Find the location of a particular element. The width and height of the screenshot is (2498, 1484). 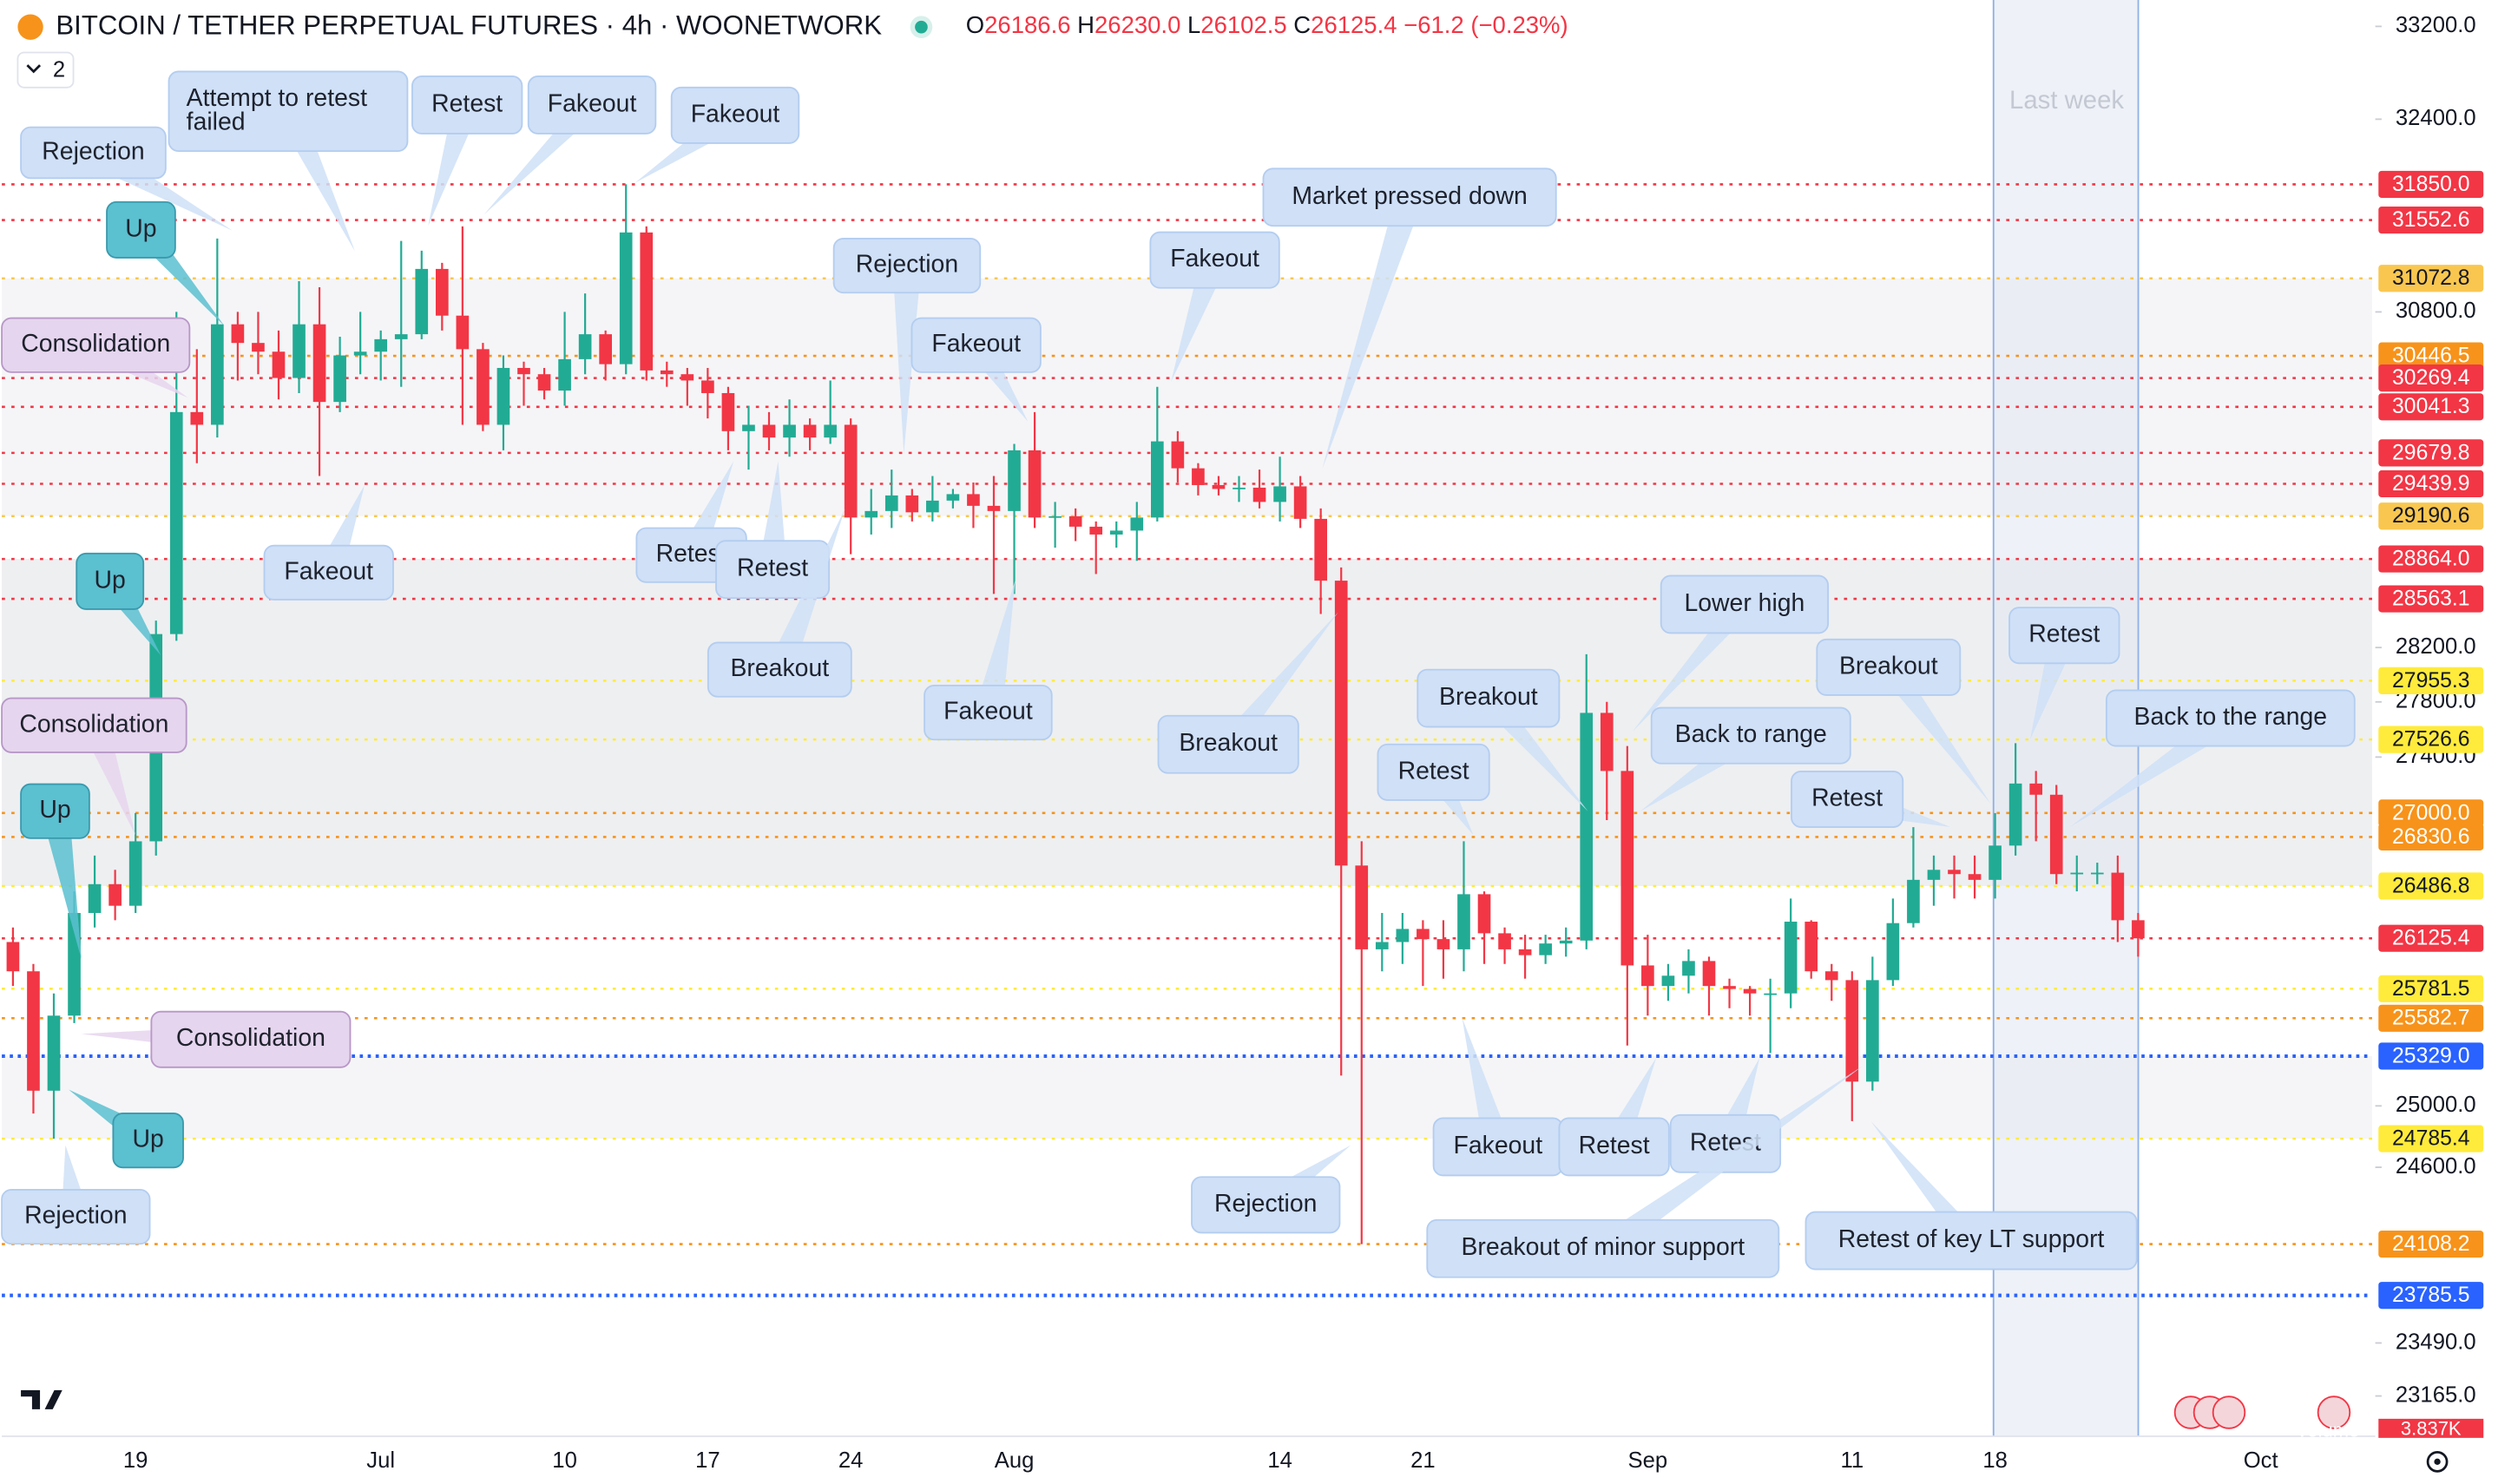

price-badge-label: 31850.0 is located at coordinates (2430, 184).